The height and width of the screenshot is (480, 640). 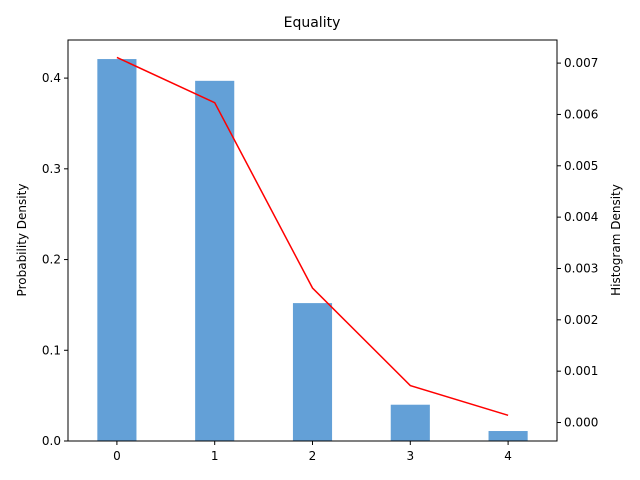 What do you see at coordinates (581, 217) in the screenshot?
I see `right-tick-label: 0.004` at bounding box center [581, 217].